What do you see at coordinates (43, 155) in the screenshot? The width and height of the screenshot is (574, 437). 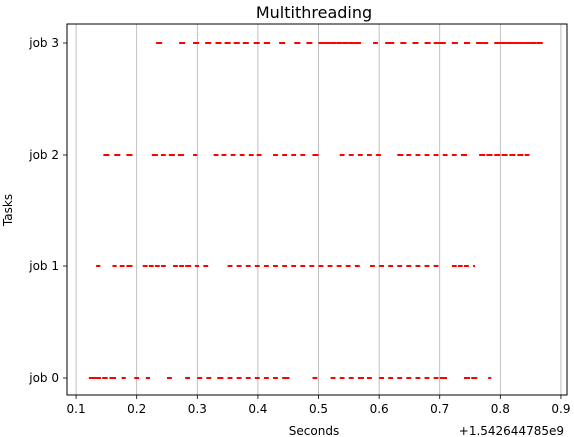 I see `y-tick-label: job 2` at bounding box center [43, 155].